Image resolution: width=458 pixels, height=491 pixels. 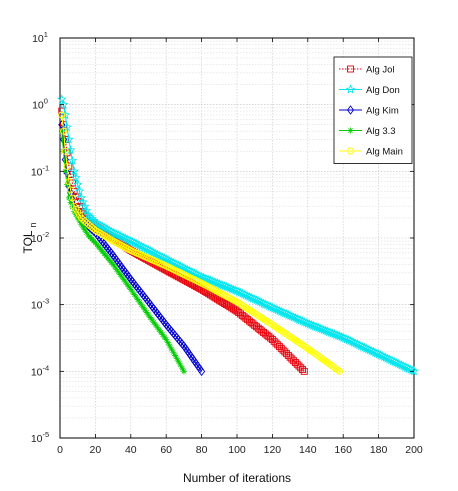 What do you see at coordinates (166, 450) in the screenshot?
I see `x-tick-label: 60` at bounding box center [166, 450].